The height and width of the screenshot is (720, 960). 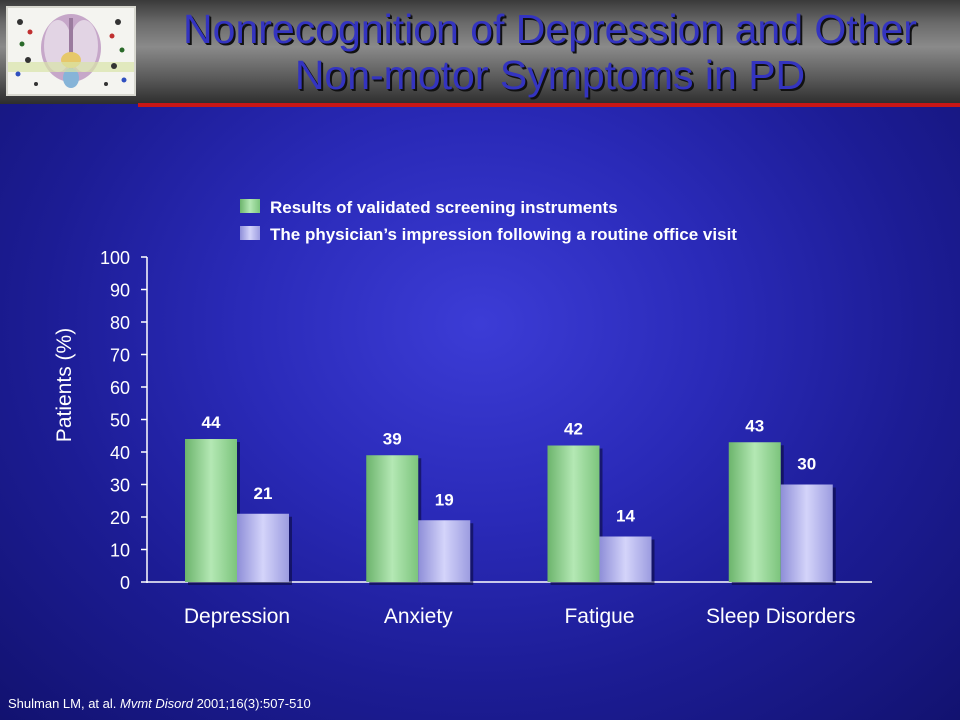 I want to click on header-bar, so click(x=480, y=52).